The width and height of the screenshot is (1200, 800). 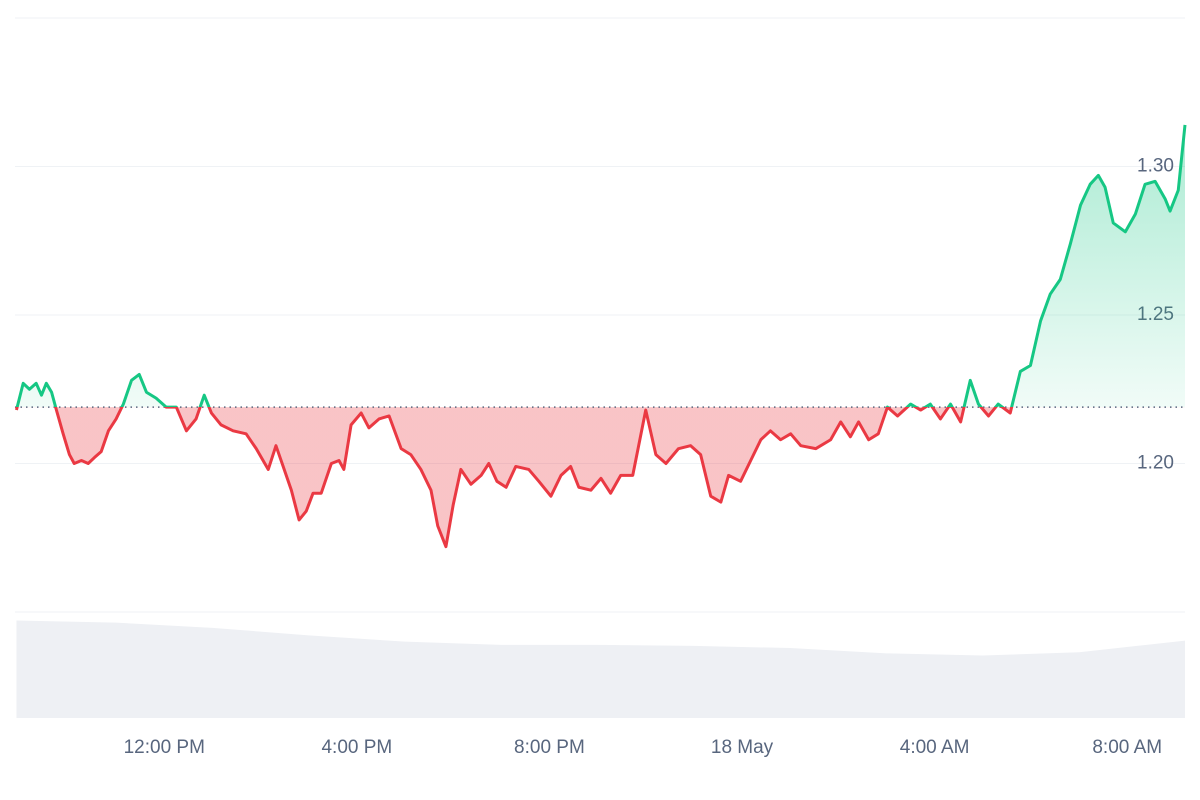 What do you see at coordinates (1155, 166) in the screenshot?
I see `y-tick-label: 1.30` at bounding box center [1155, 166].